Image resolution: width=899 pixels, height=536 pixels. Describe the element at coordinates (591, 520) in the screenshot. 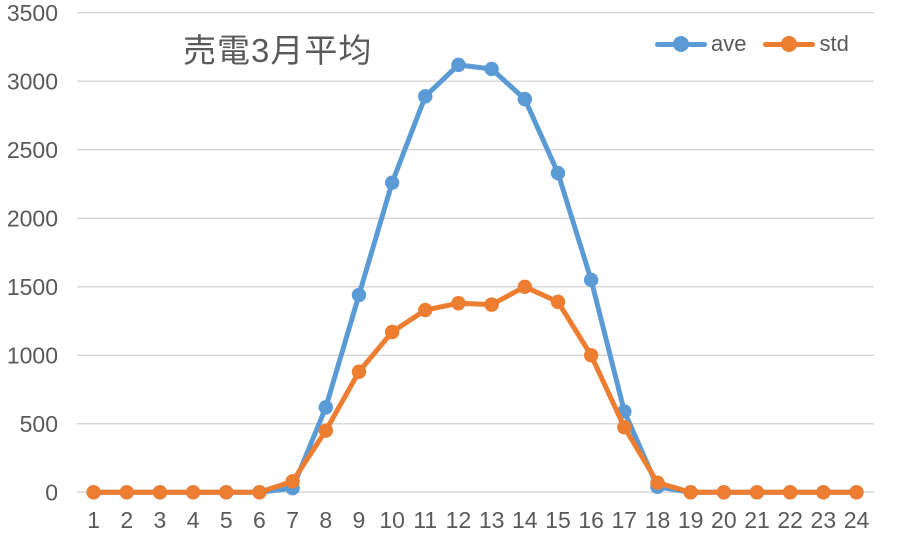

I see `x-axis-label: 16` at that location.